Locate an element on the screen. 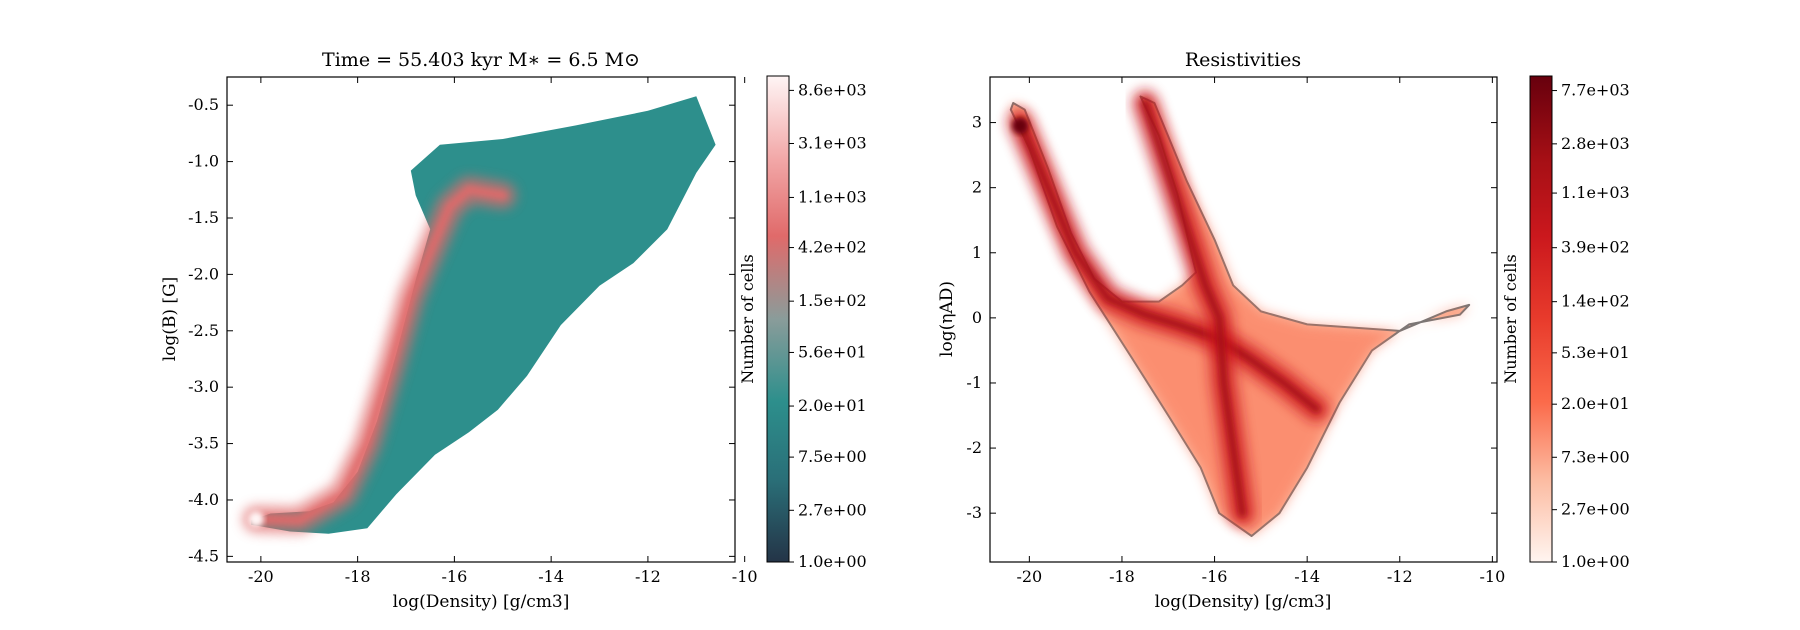 This screenshot has width=1800, height=630. colorbar-tick-label: 8.6e+03 is located at coordinates (832, 89).